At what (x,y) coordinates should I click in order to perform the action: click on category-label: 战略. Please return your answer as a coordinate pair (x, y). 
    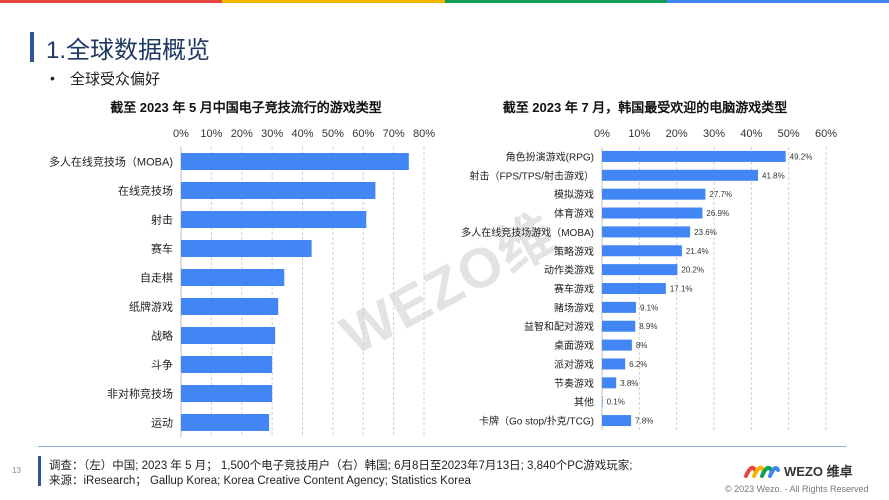
    Looking at the image, I should click on (162, 336).